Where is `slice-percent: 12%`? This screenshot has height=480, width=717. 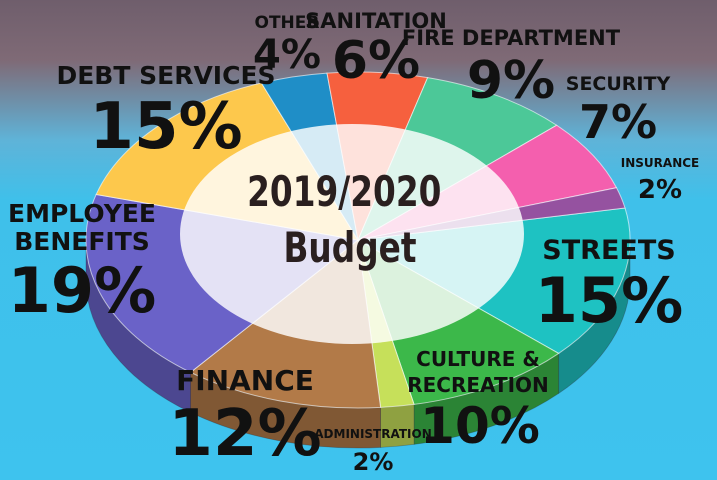 slice-percent: 12% is located at coordinates (244, 434).